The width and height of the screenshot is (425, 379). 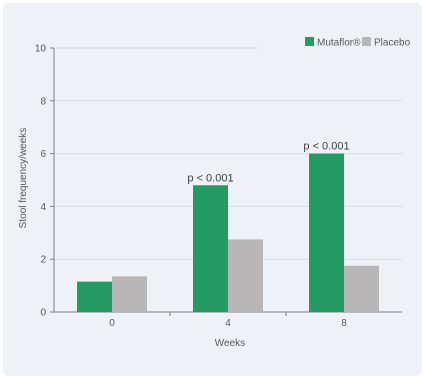 I want to click on y-axis-title: Stool frequency/weeks, so click(x=23, y=178).